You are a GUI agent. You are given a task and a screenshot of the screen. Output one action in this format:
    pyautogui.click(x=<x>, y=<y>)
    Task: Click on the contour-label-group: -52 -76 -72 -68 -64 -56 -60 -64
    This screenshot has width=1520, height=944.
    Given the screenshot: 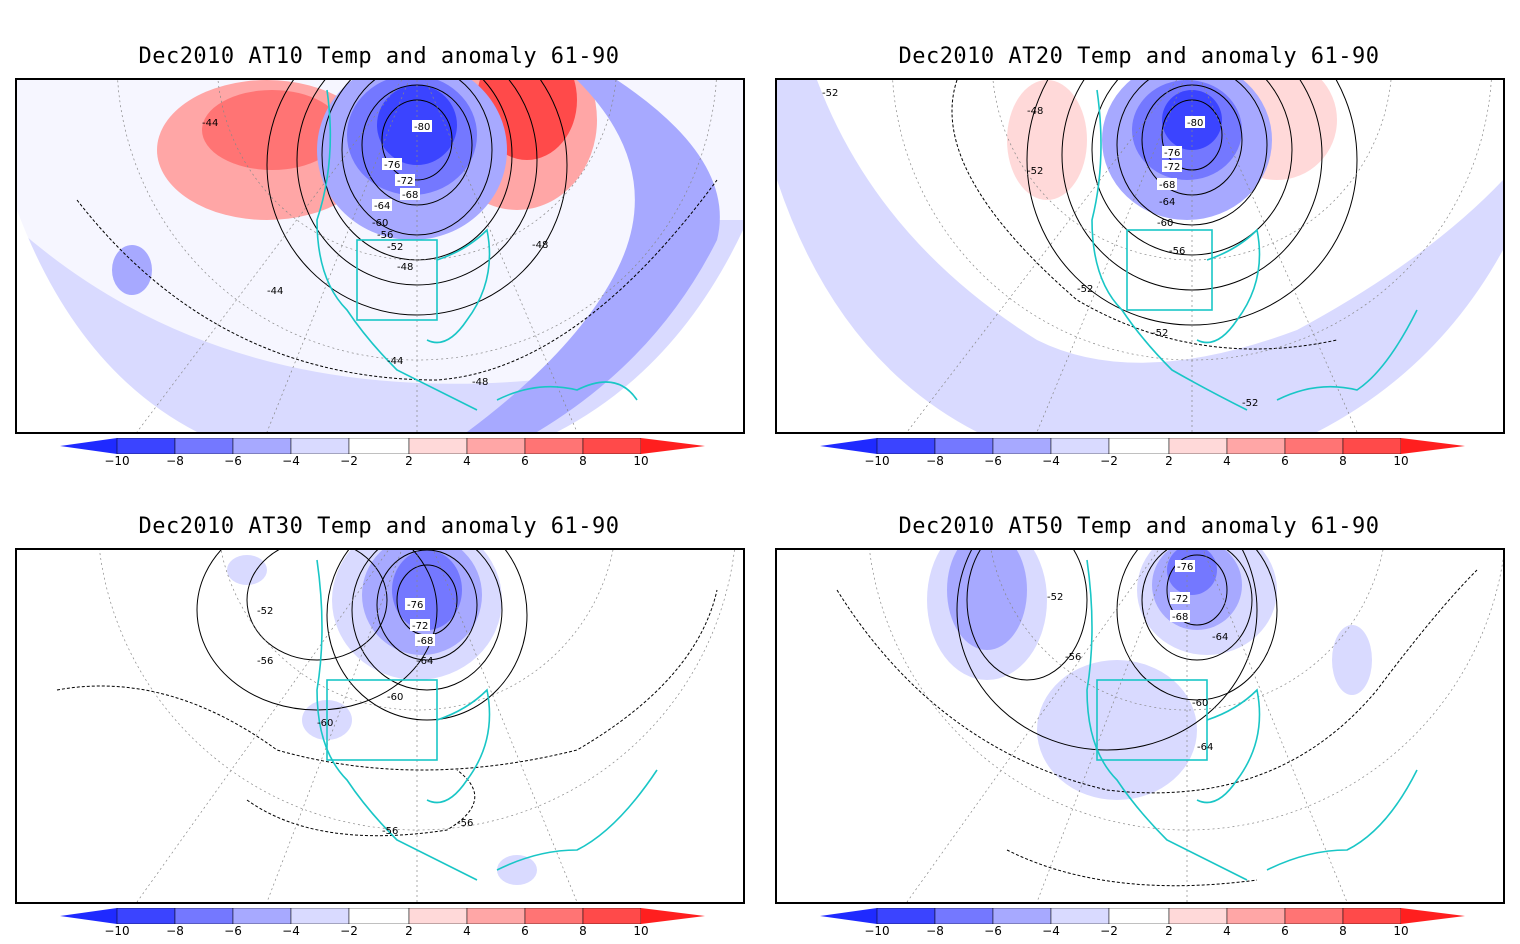 What is the action you would take?
    pyautogui.click(x=1137, y=656)
    